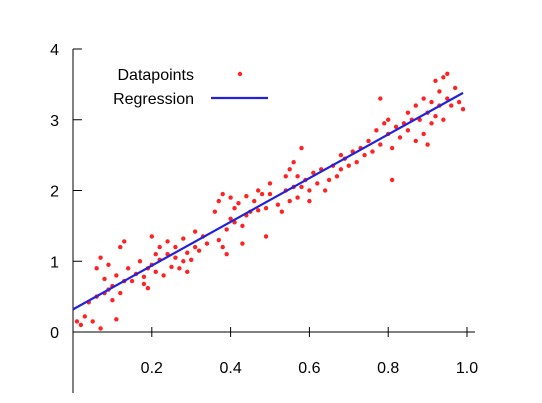 This screenshot has width=542, height=403. What do you see at coordinates (54, 121) in the screenshot?
I see `y-tick-label: 3` at bounding box center [54, 121].